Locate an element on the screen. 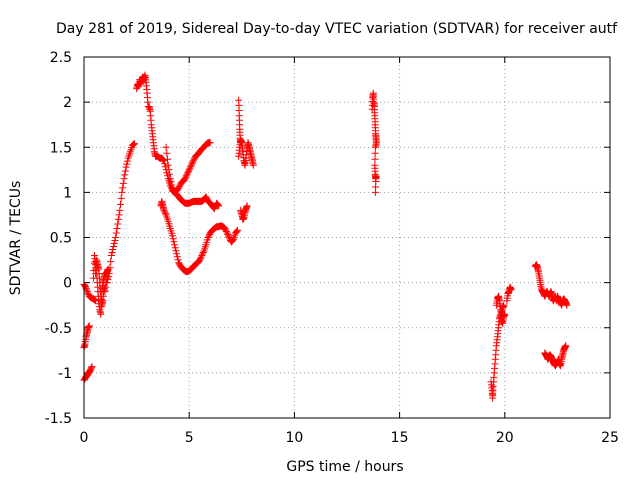  y-tick-label: 0 is located at coordinates (67, 284).